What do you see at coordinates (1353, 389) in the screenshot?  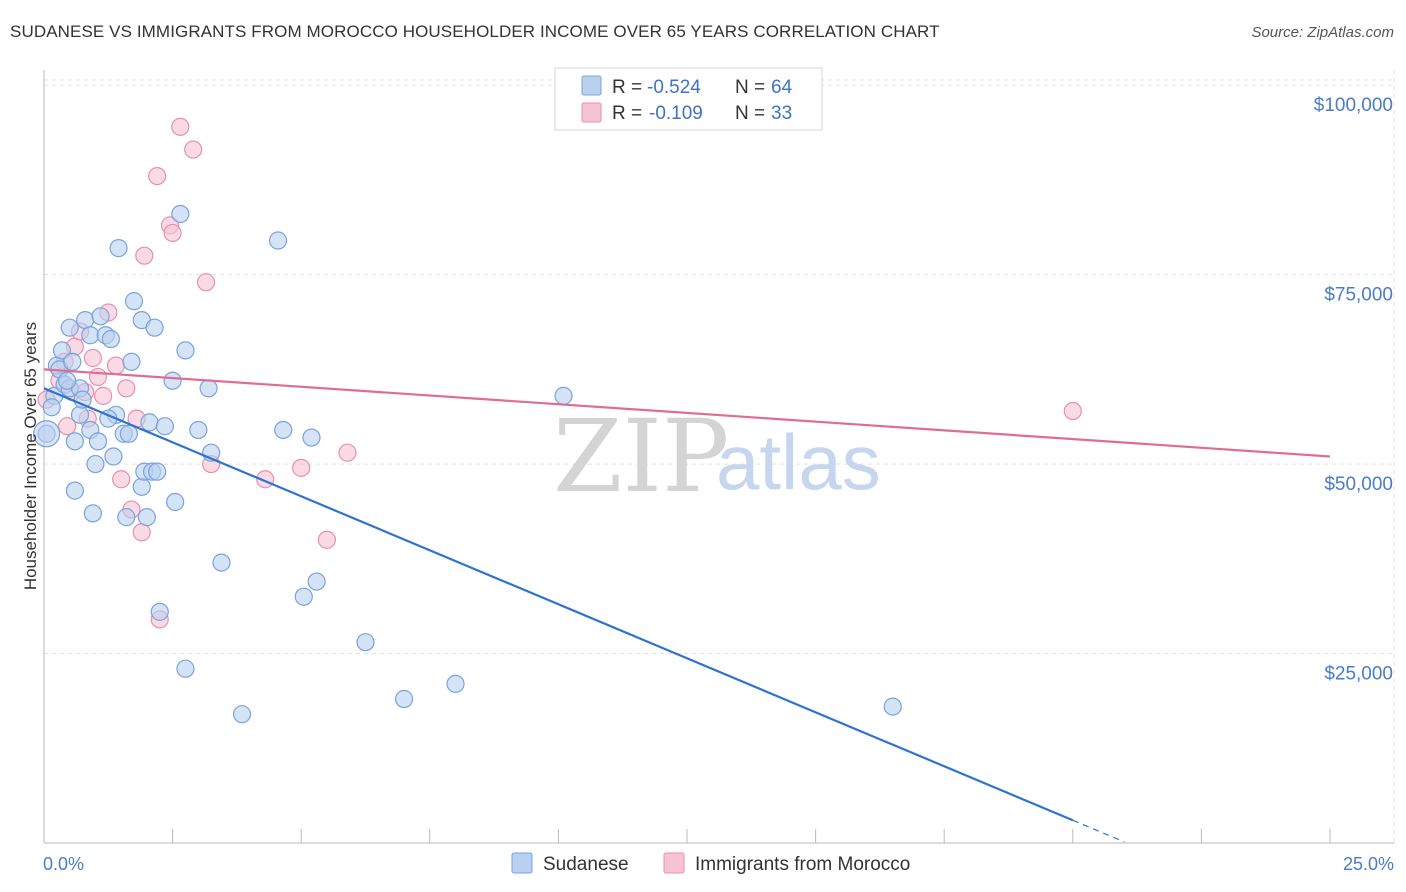 I see `y-tick-labels: $25,000 $50,000 $75,000 $100,000` at bounding box center [1353, 389].